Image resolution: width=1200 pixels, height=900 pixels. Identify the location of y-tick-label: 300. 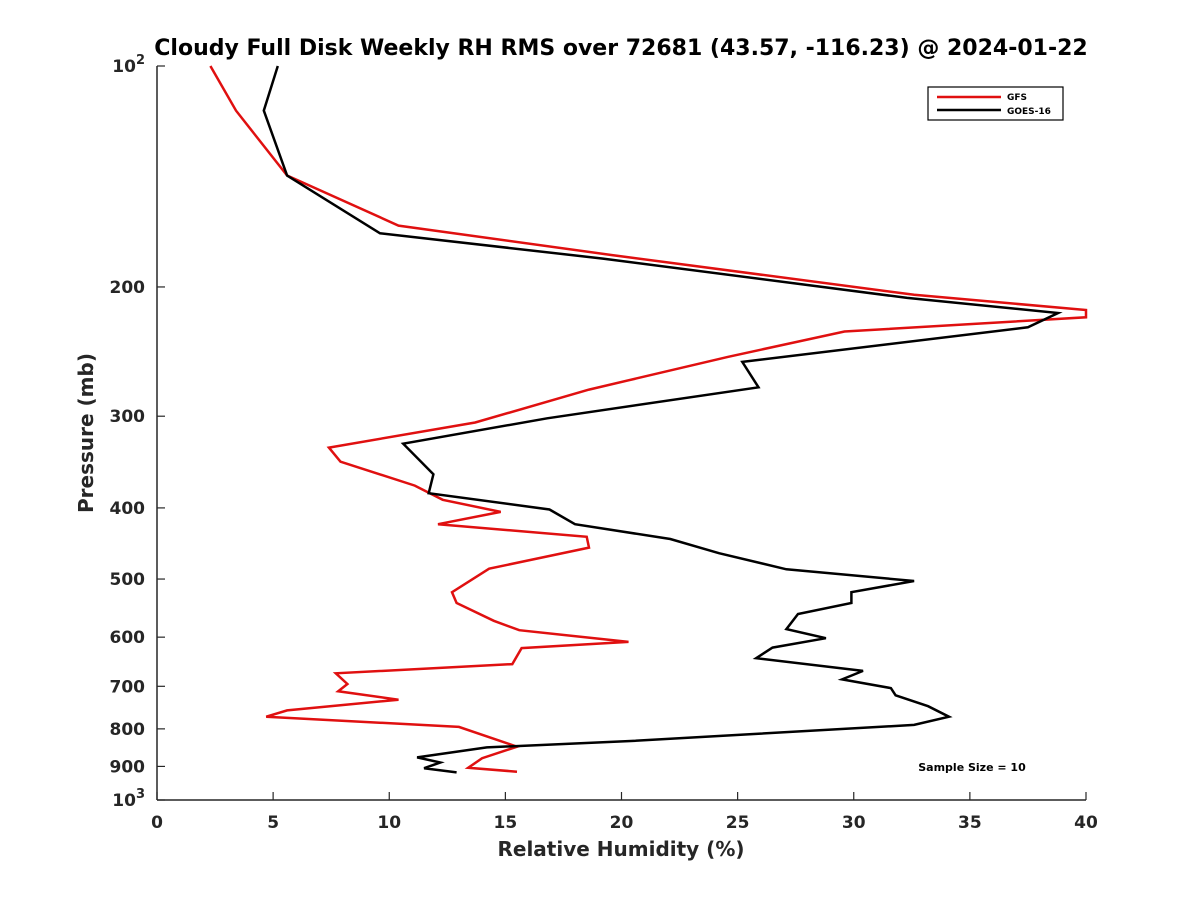
(128, 417).